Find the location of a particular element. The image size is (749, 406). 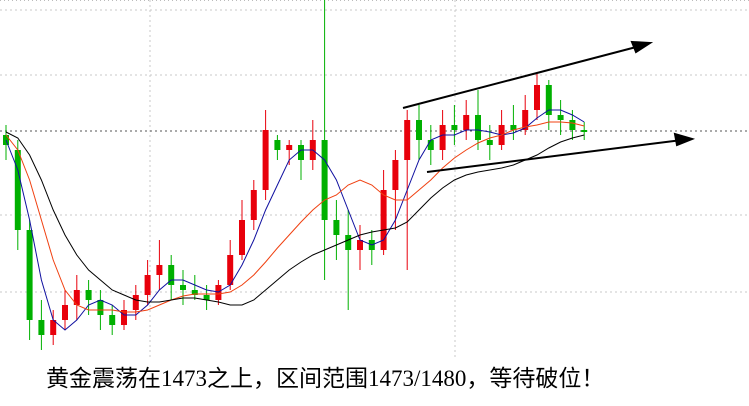

trend-lines is located at coordinates (549, 106).